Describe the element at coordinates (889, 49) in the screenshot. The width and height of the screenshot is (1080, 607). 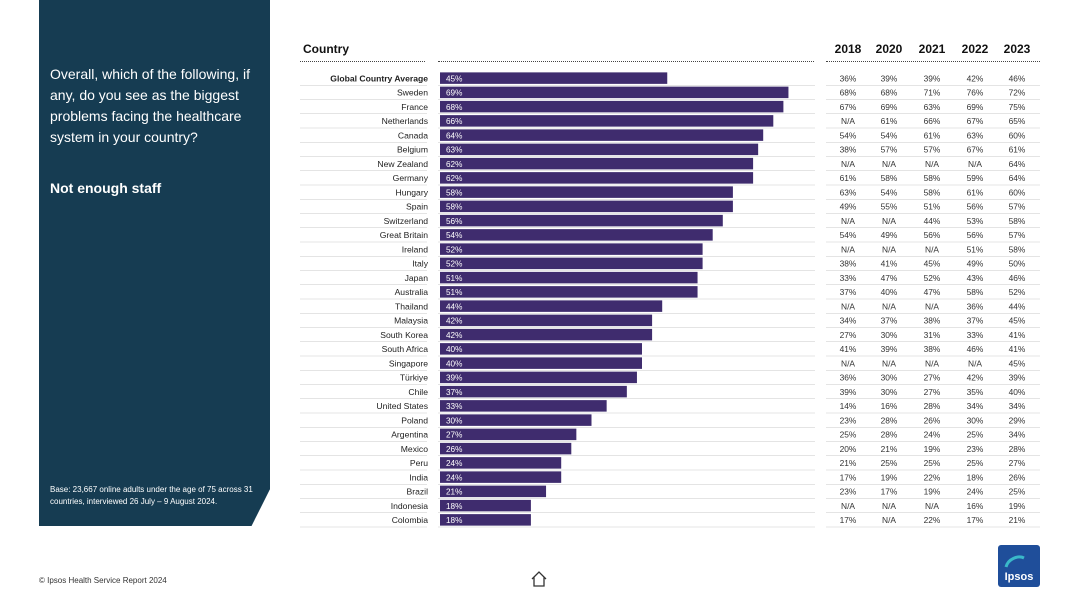
I see `year-header-2020: 2020` at that location.